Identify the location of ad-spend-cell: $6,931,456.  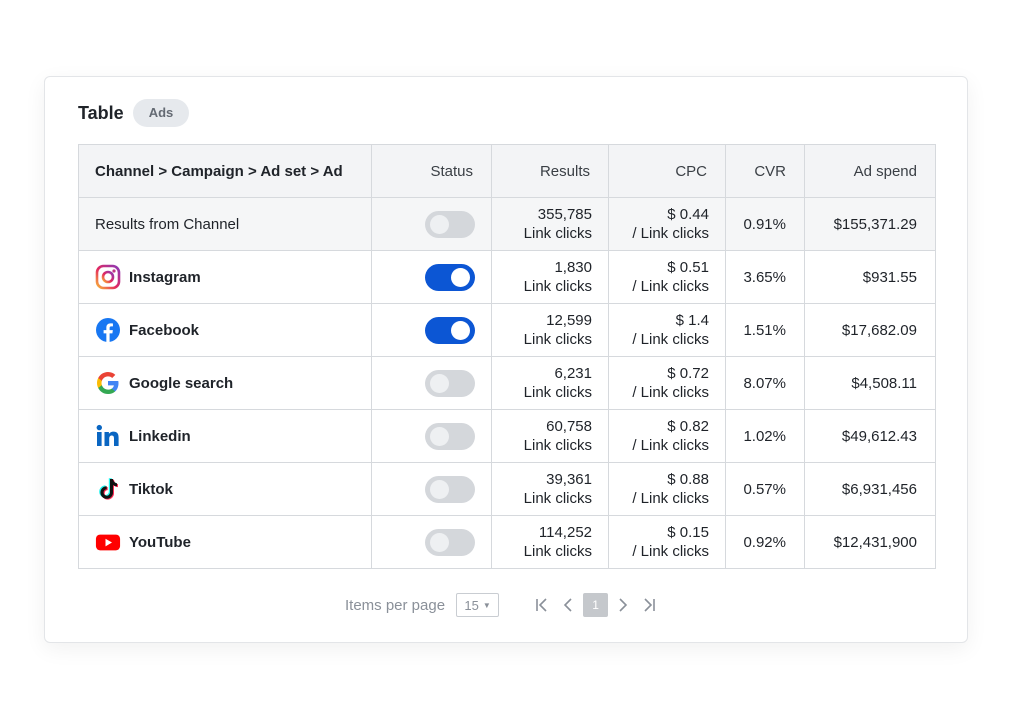
(870, 489).